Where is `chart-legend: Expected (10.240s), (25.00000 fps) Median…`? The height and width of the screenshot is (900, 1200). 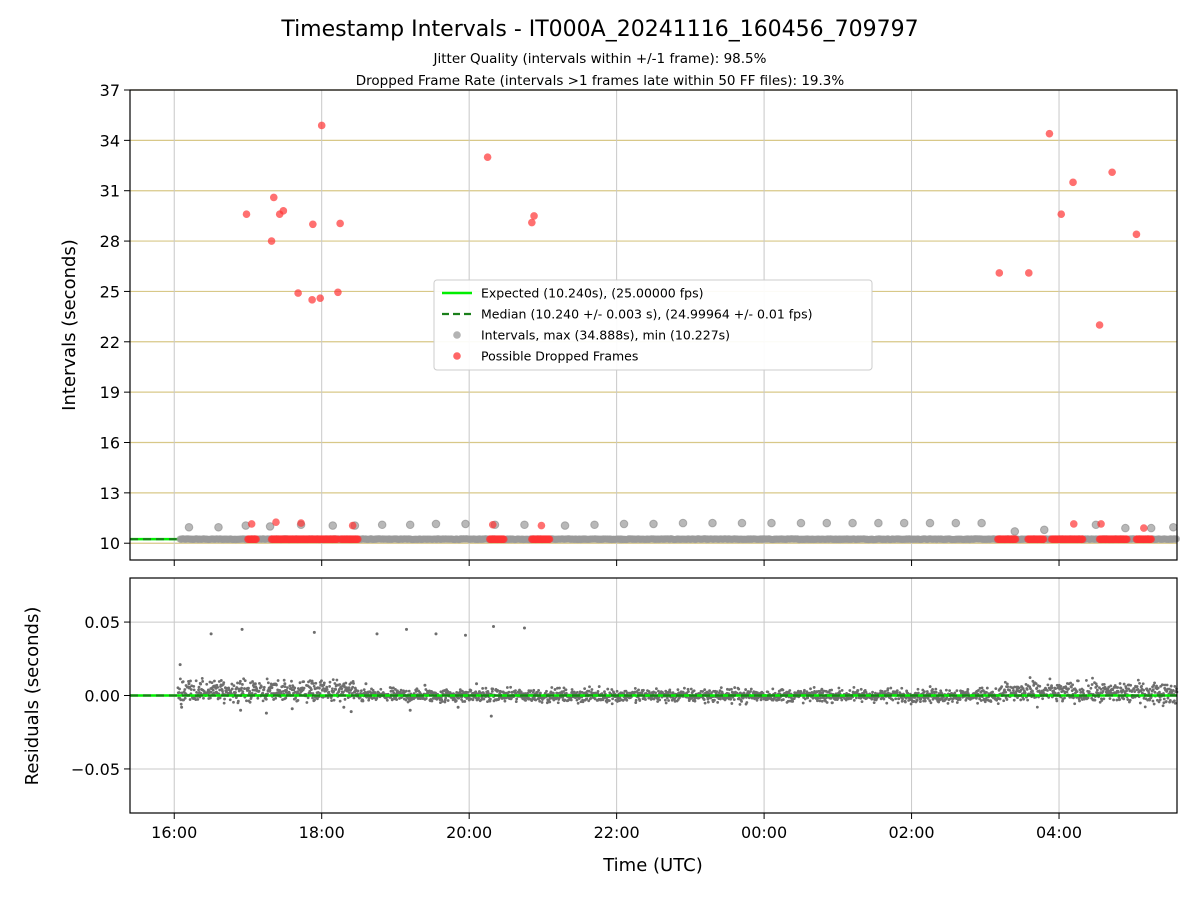
chart-legend: Expected (10.240s), (25.00000 fps) Median… is located at coordinates (653, 325).